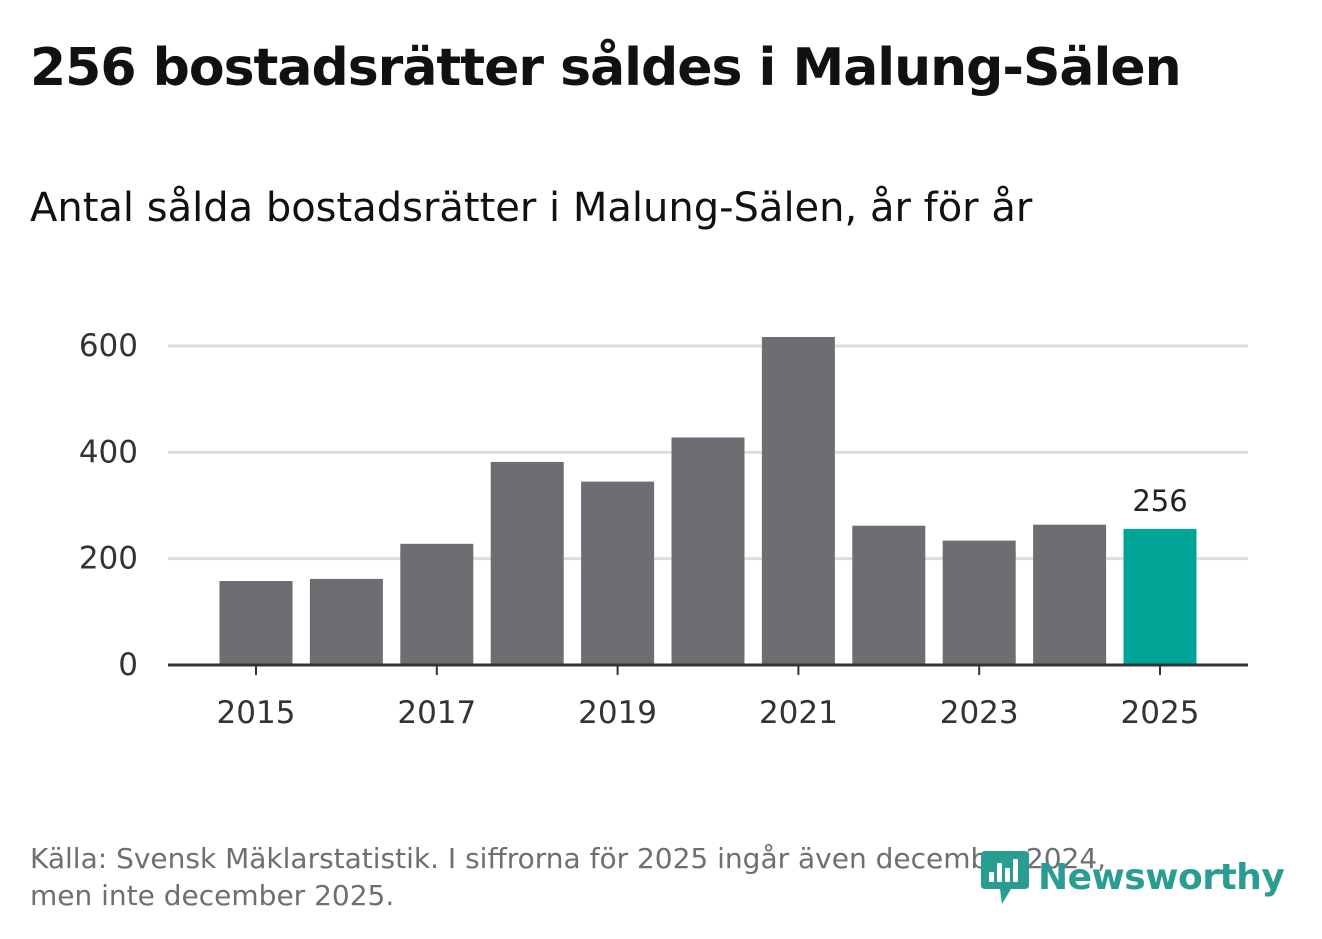 The image size is (1322, 939). I want to click on bar-2024, so click(1070, 594).